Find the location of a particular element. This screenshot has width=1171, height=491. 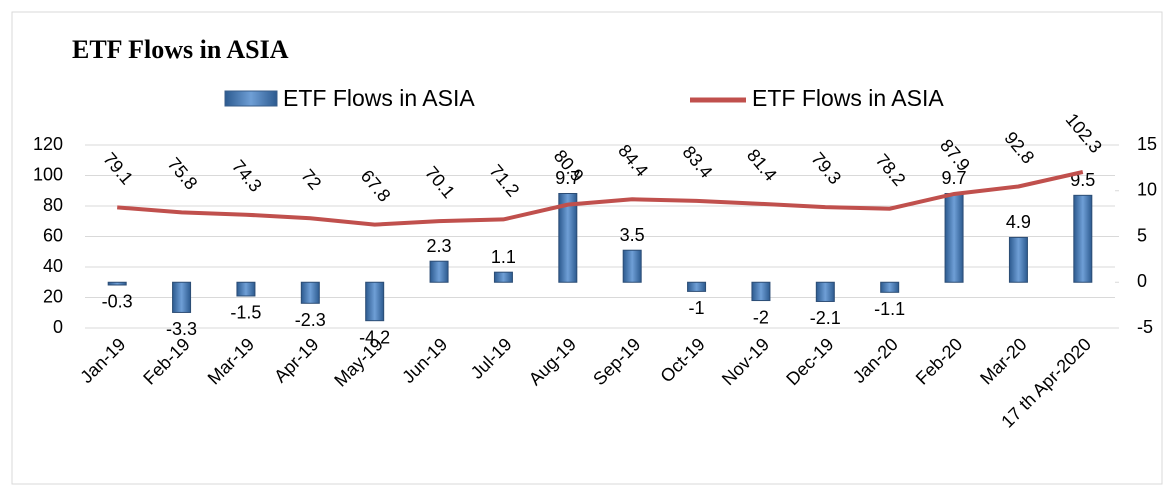

line is located at coordinates (600, 198).